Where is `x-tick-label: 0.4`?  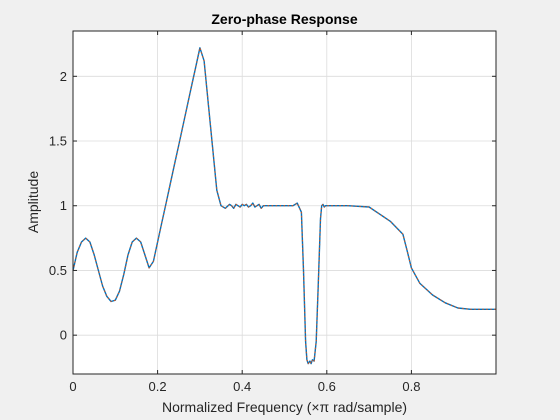 x-tick-label: 0.4 is located at coordinates (242, 386).